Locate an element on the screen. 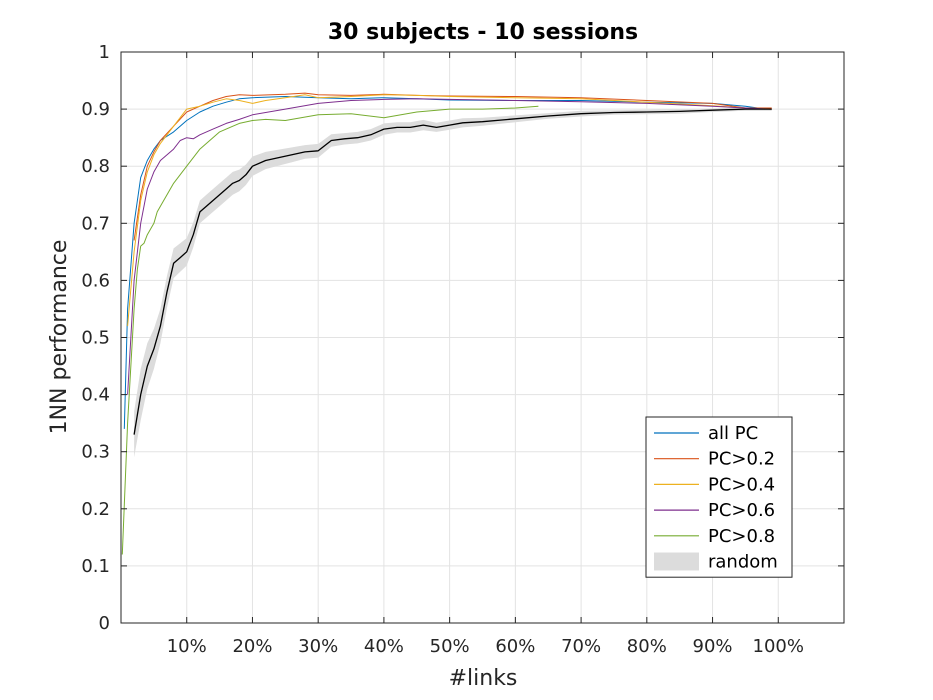  legend-swatch-random is located at coordinates (676, 561).